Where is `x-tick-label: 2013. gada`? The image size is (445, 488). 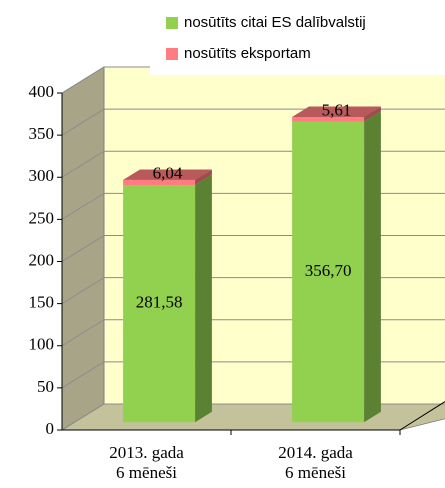
x-tick-label: 2013. gada is located at coordinates (146, 452).